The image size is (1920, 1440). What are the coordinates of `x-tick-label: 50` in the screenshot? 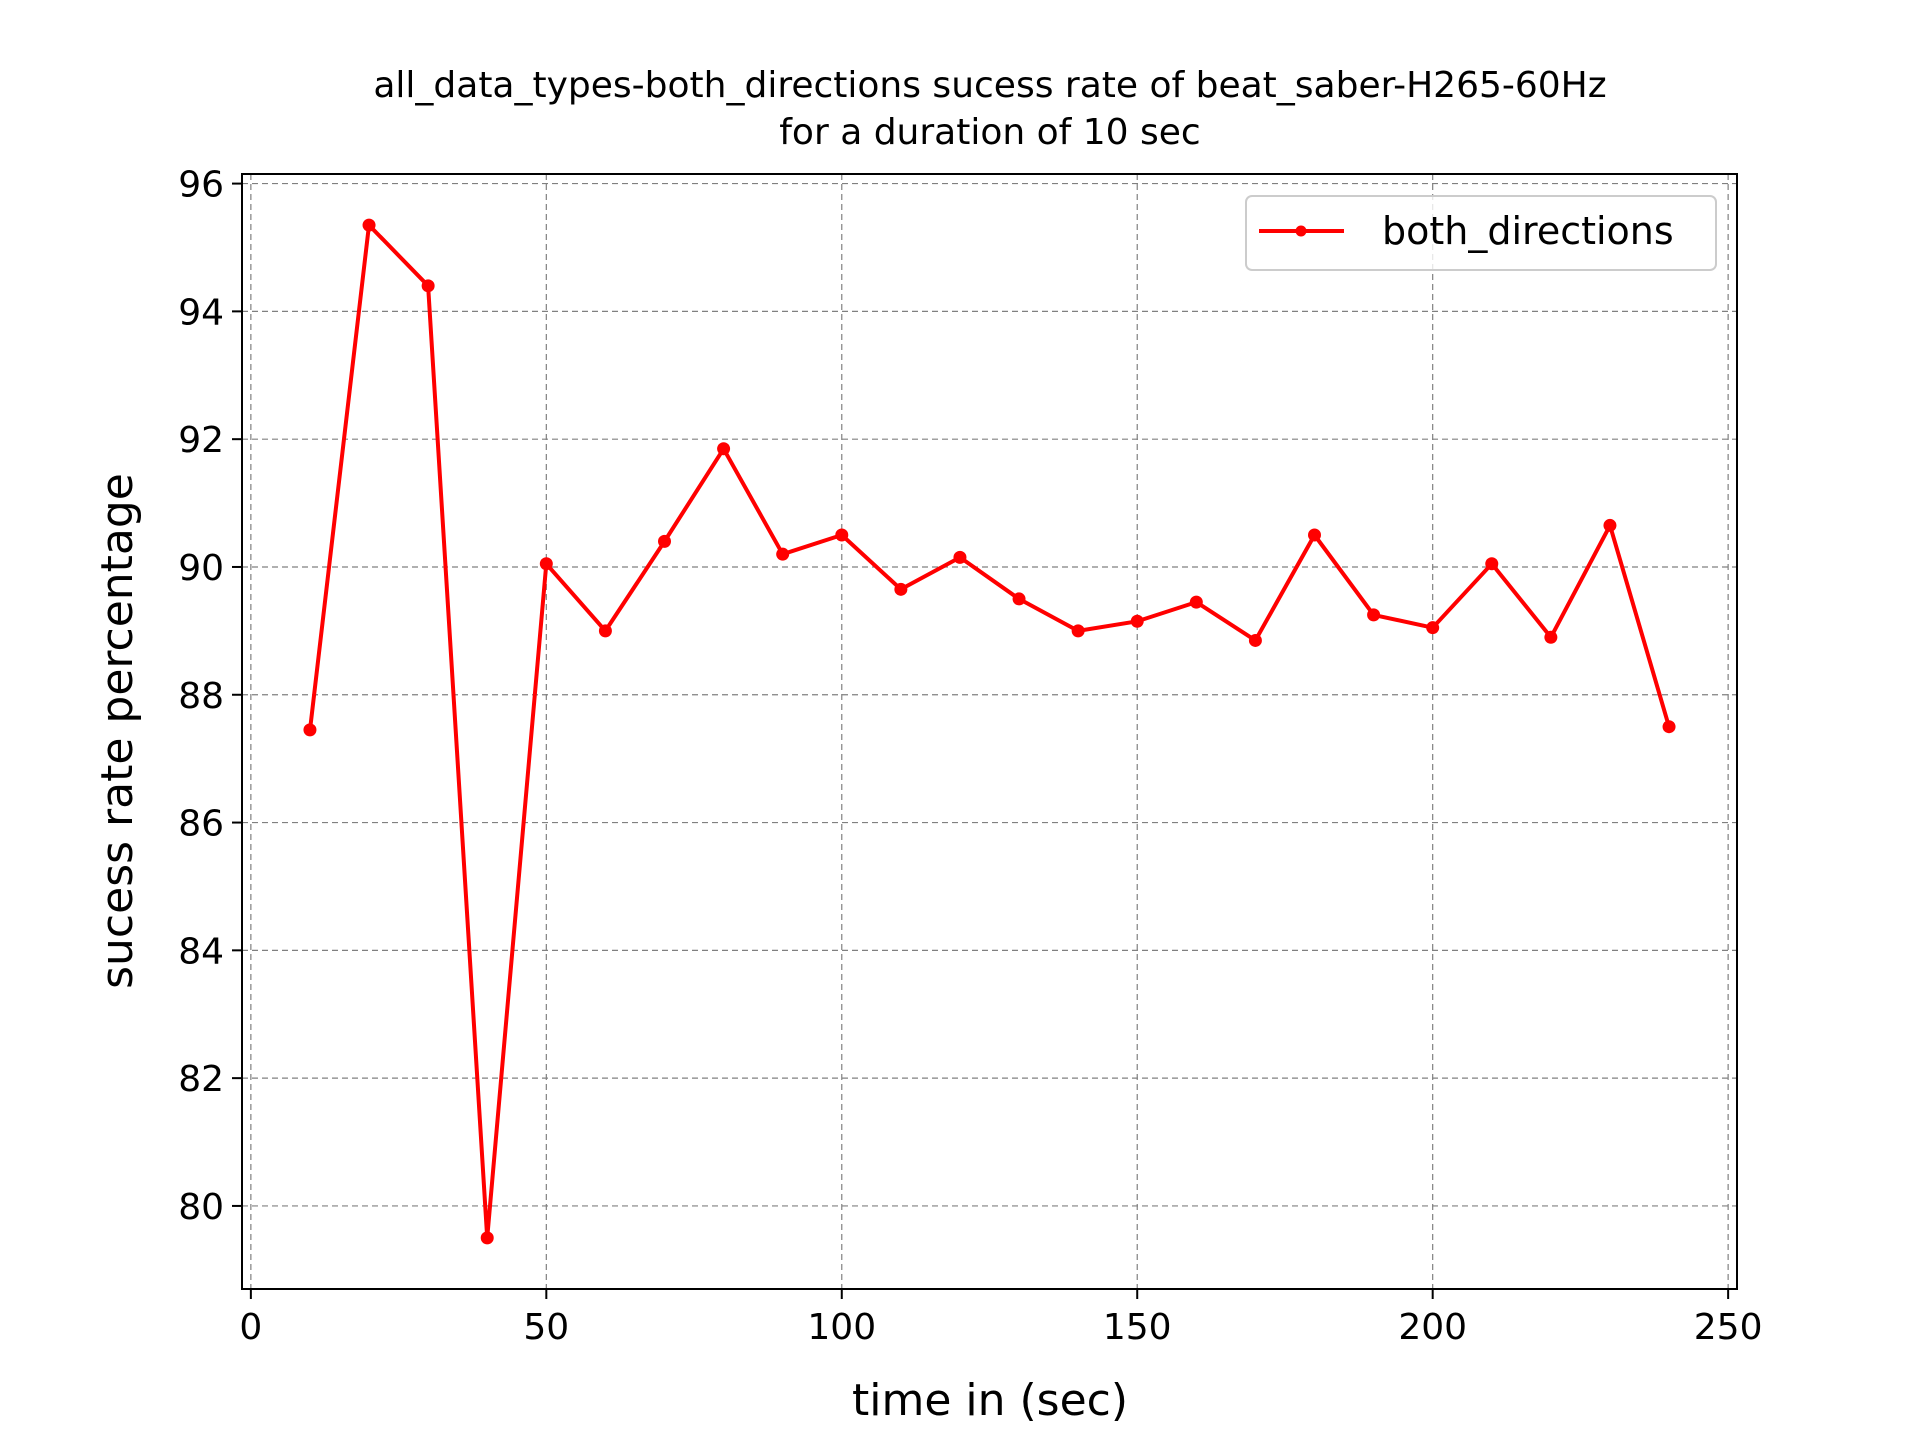 It's located at (546, 1327).